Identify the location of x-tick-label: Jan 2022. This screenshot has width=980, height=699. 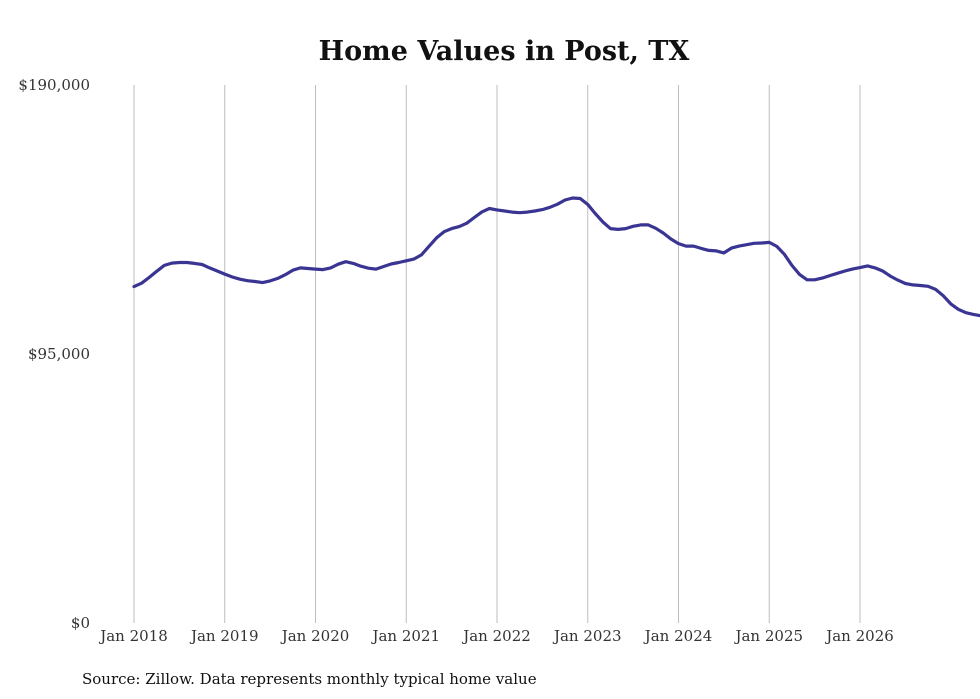
(496, 636).